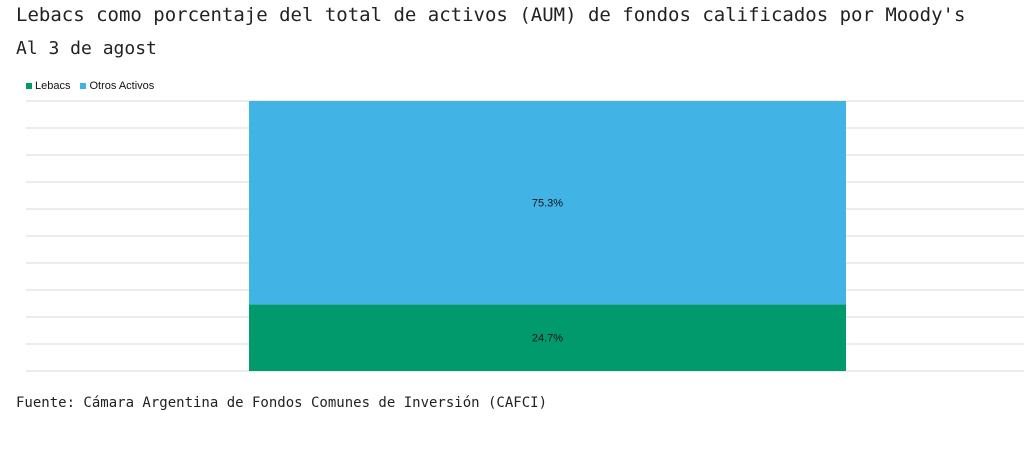  Describe the element at coordinates (53, 86) in the screenshot. I see `legend-label-lebacs: Lebacs` at that location.